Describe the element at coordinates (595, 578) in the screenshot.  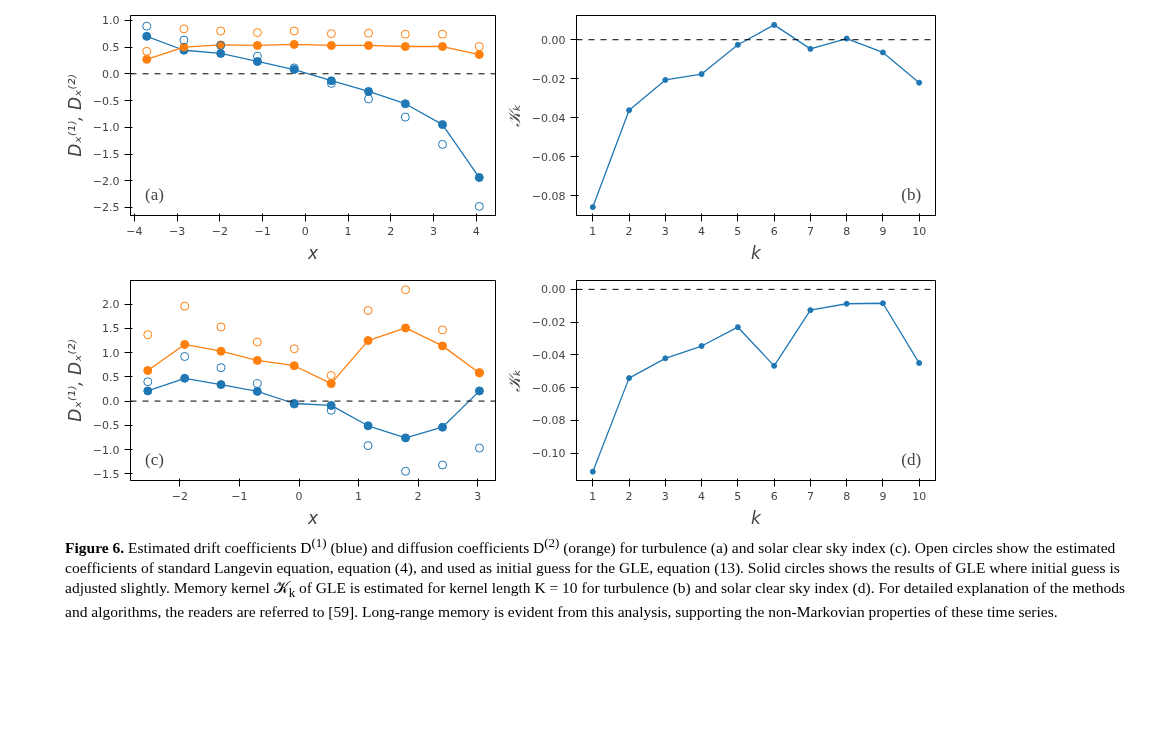
I see `text: Figure 6. Estimated drift coefficients D$^{(1)}$ (blue) and diffusion coefficients D$^{(2)}$ (orange) for turbulence (a) and solar clear sky index (c). Open circles show the estimated coefficients of standard Langevin equation, equation (4), and used as initial guess for the GLE, equation (13). Solid circles shows the results of GLE where initial guess is adjusted slightly. Memory kernel 𝒦$_{k}$ of GLE is estimated for kernel length K = 10 for turbulence (b) and solar clear sky index (d). For detailed explanation of the methods and algorithms, the readers are referred to [59]. Long-range memory is evident from this analysis, supporting the non-Markovian properties of these time series.` at that location.